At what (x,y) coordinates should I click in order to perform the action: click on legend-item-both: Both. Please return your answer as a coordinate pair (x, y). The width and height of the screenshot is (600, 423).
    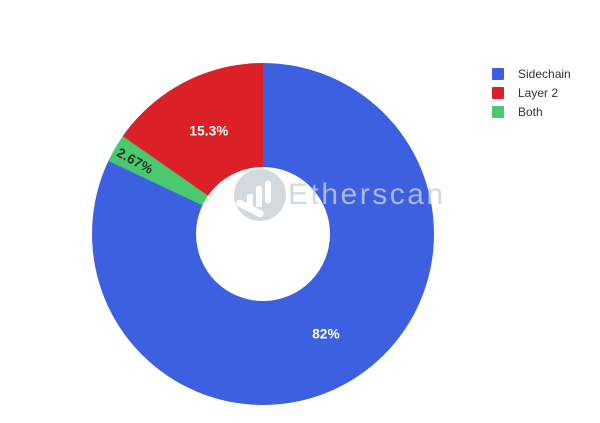
    Looking at the image, I should click on (531, 111).